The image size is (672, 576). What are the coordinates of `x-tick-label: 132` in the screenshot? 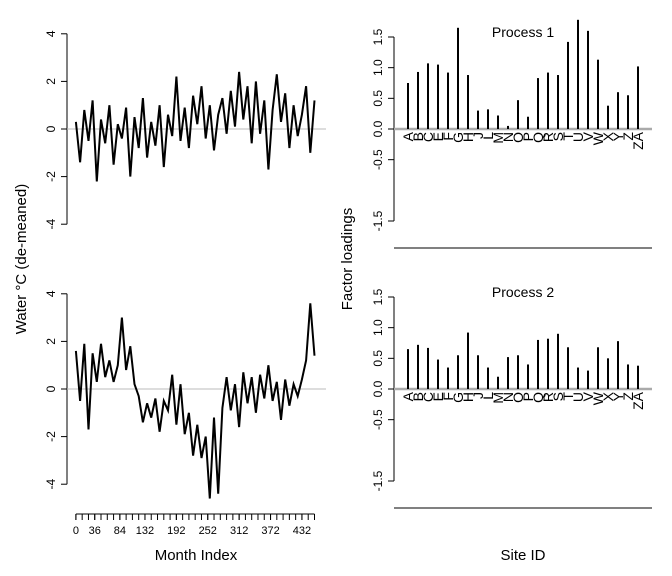 It's located at (145, 531).